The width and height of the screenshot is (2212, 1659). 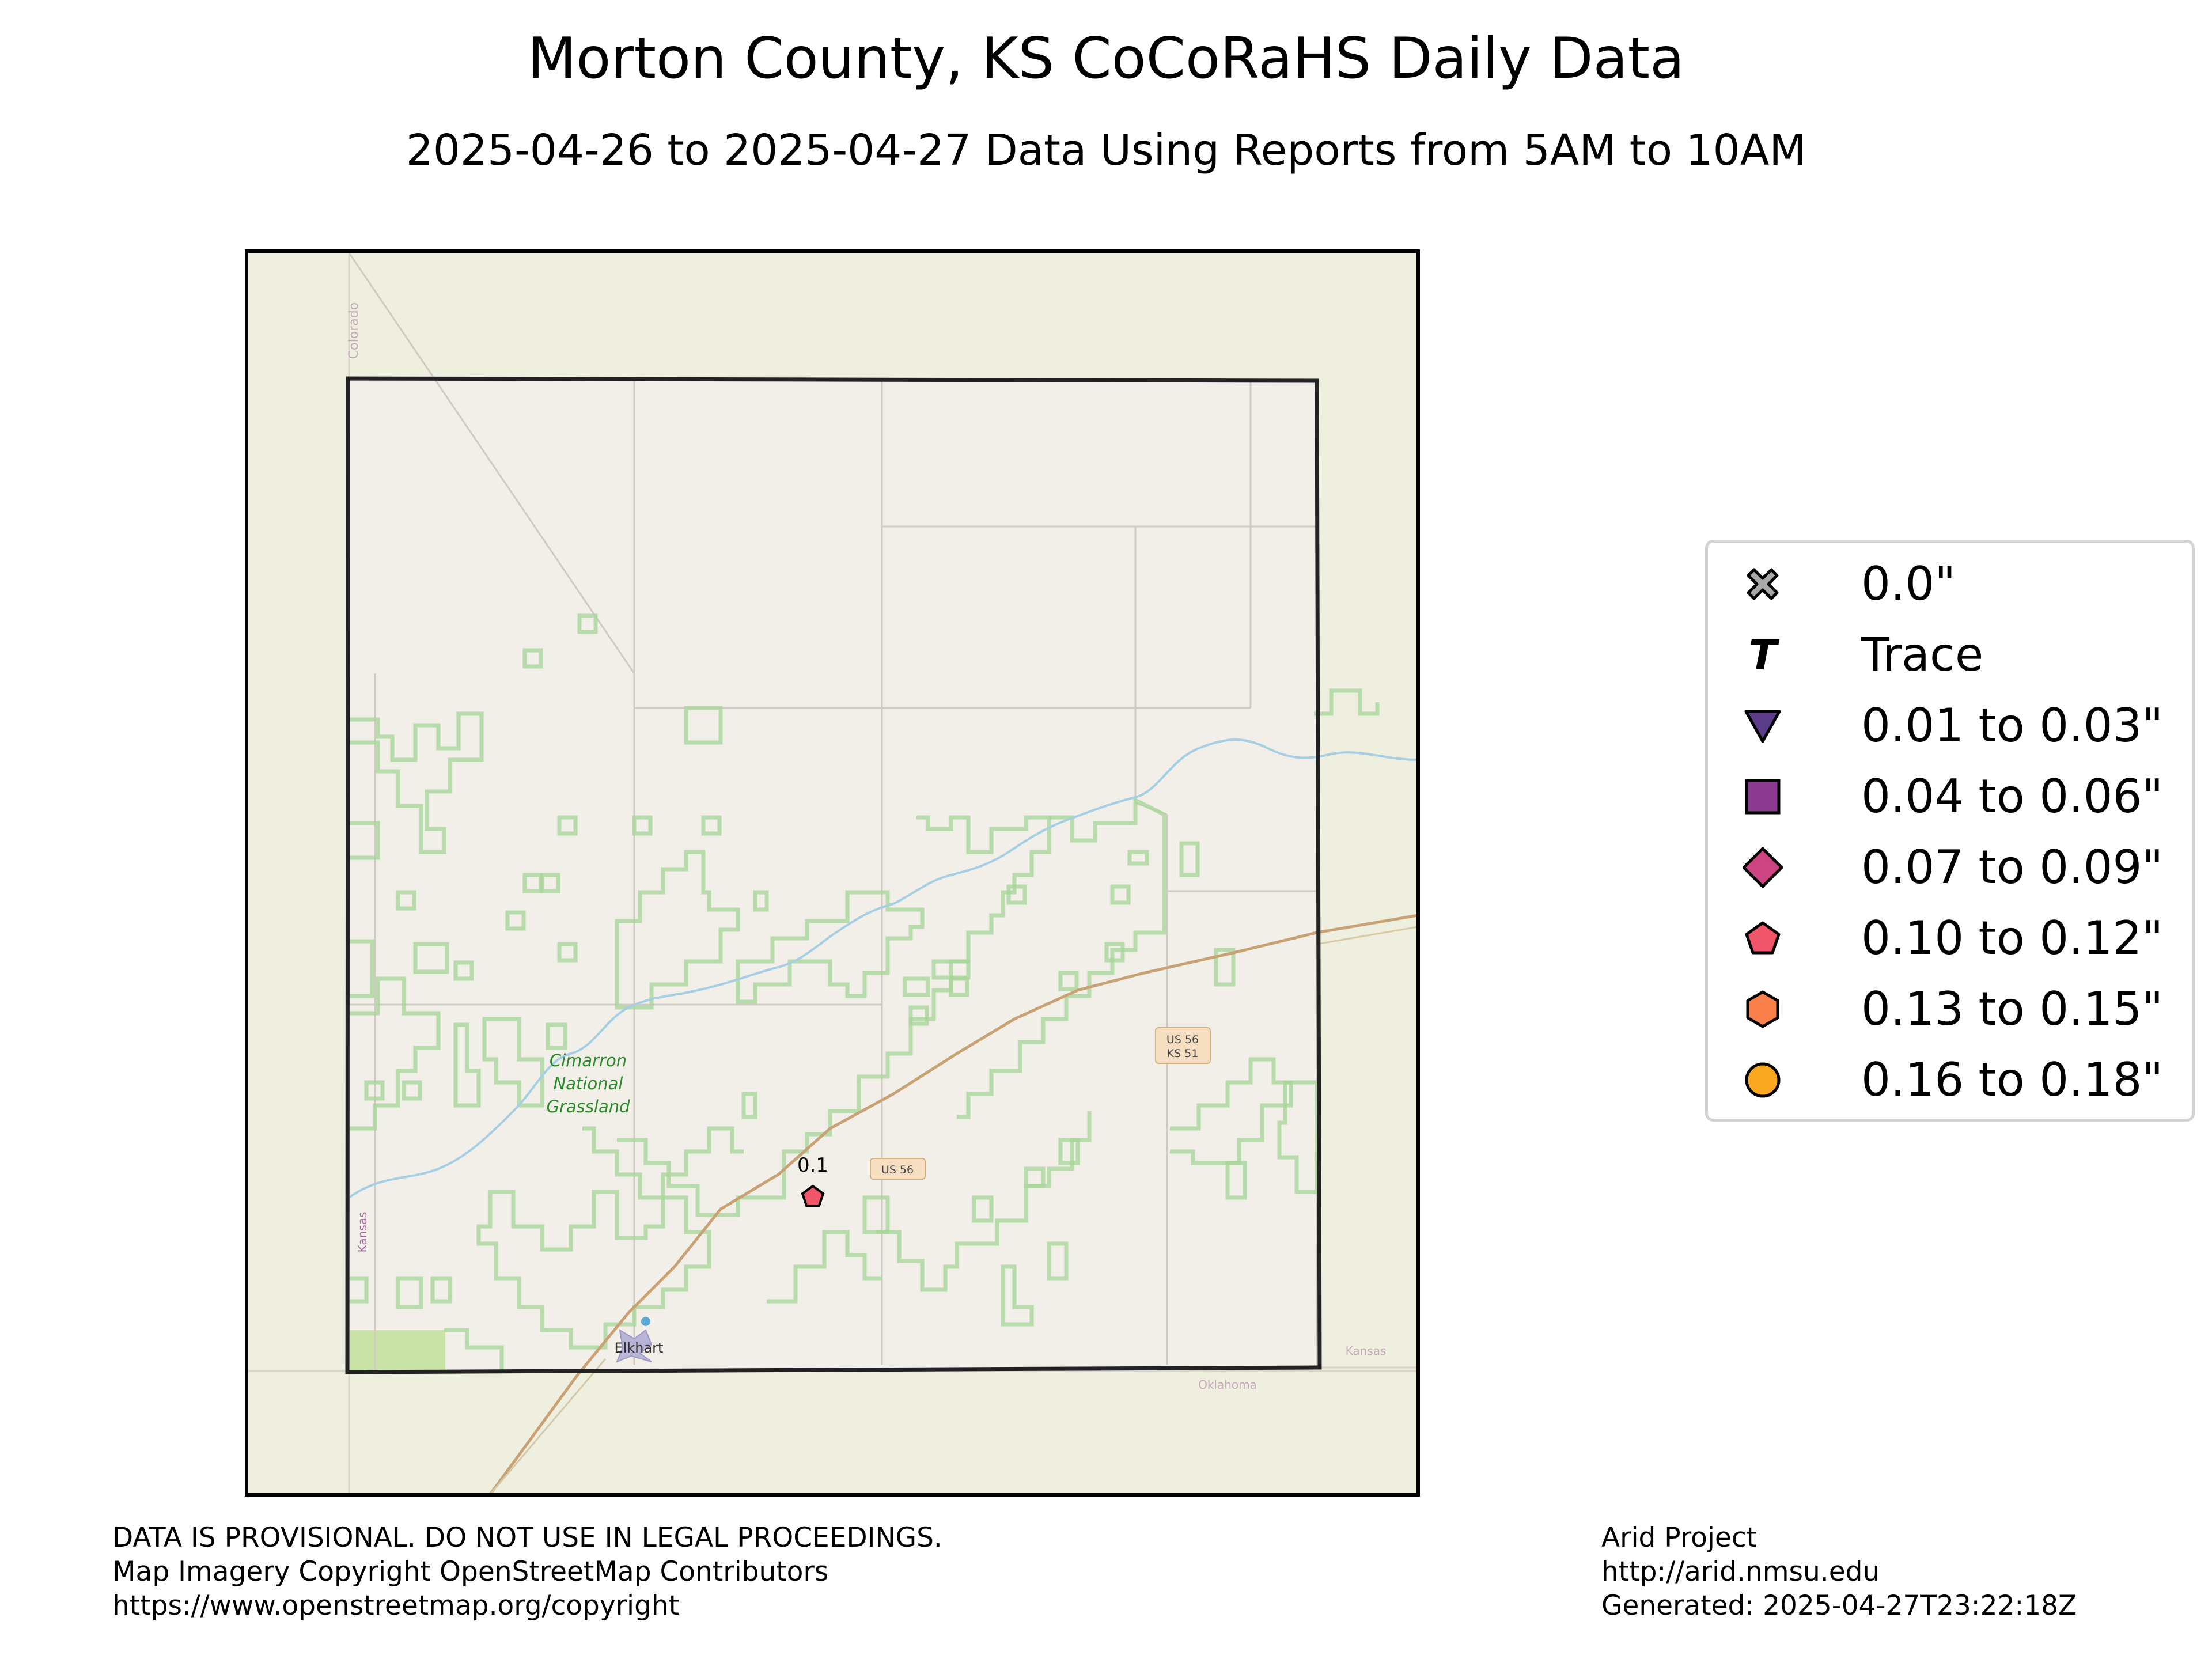 What do you see at coordinates (882, 968) in the screenshot?
I see `cimarron-river` at bounding box center [882, 968].